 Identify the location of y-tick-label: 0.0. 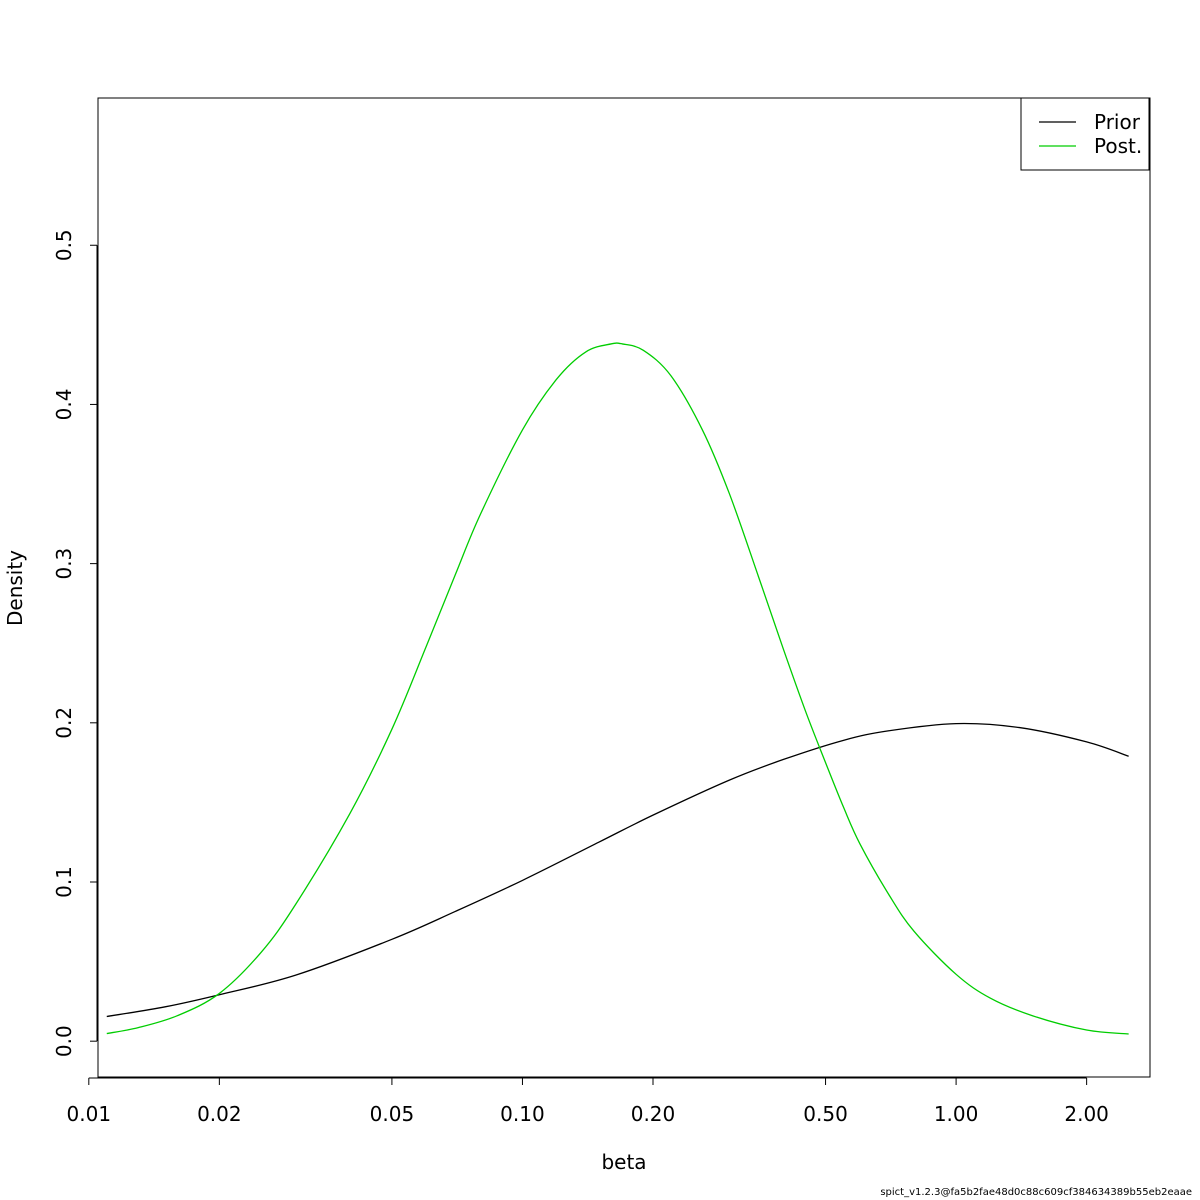
(64, 1041).